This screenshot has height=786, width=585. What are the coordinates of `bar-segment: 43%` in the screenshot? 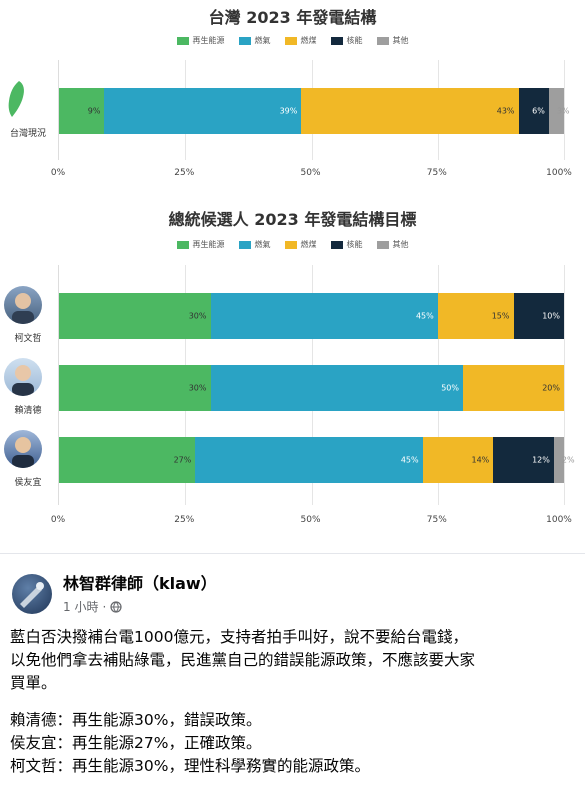 It's located at (410, 111).